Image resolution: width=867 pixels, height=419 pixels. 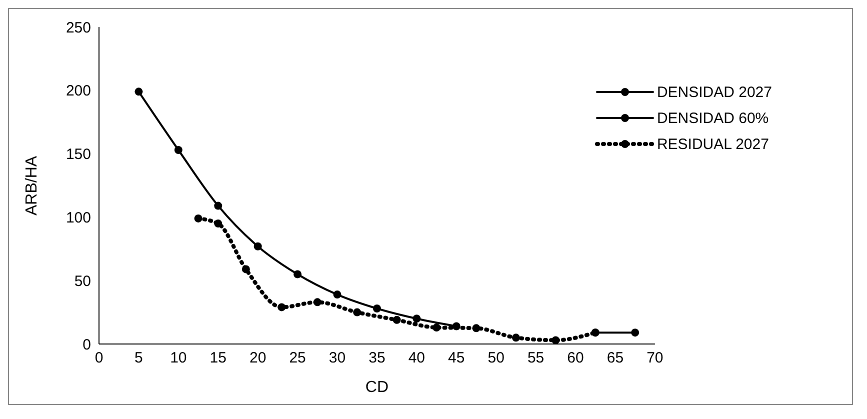 I want to click on y-tick-label: 50, so click(x=82, y=281).